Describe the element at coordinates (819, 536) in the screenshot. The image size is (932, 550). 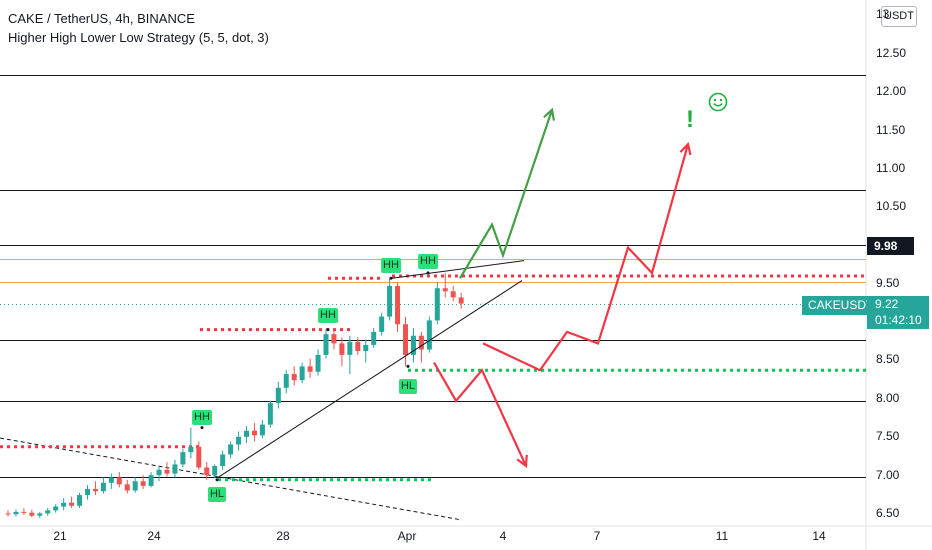
I see `x-tick-label: 14` at that location.